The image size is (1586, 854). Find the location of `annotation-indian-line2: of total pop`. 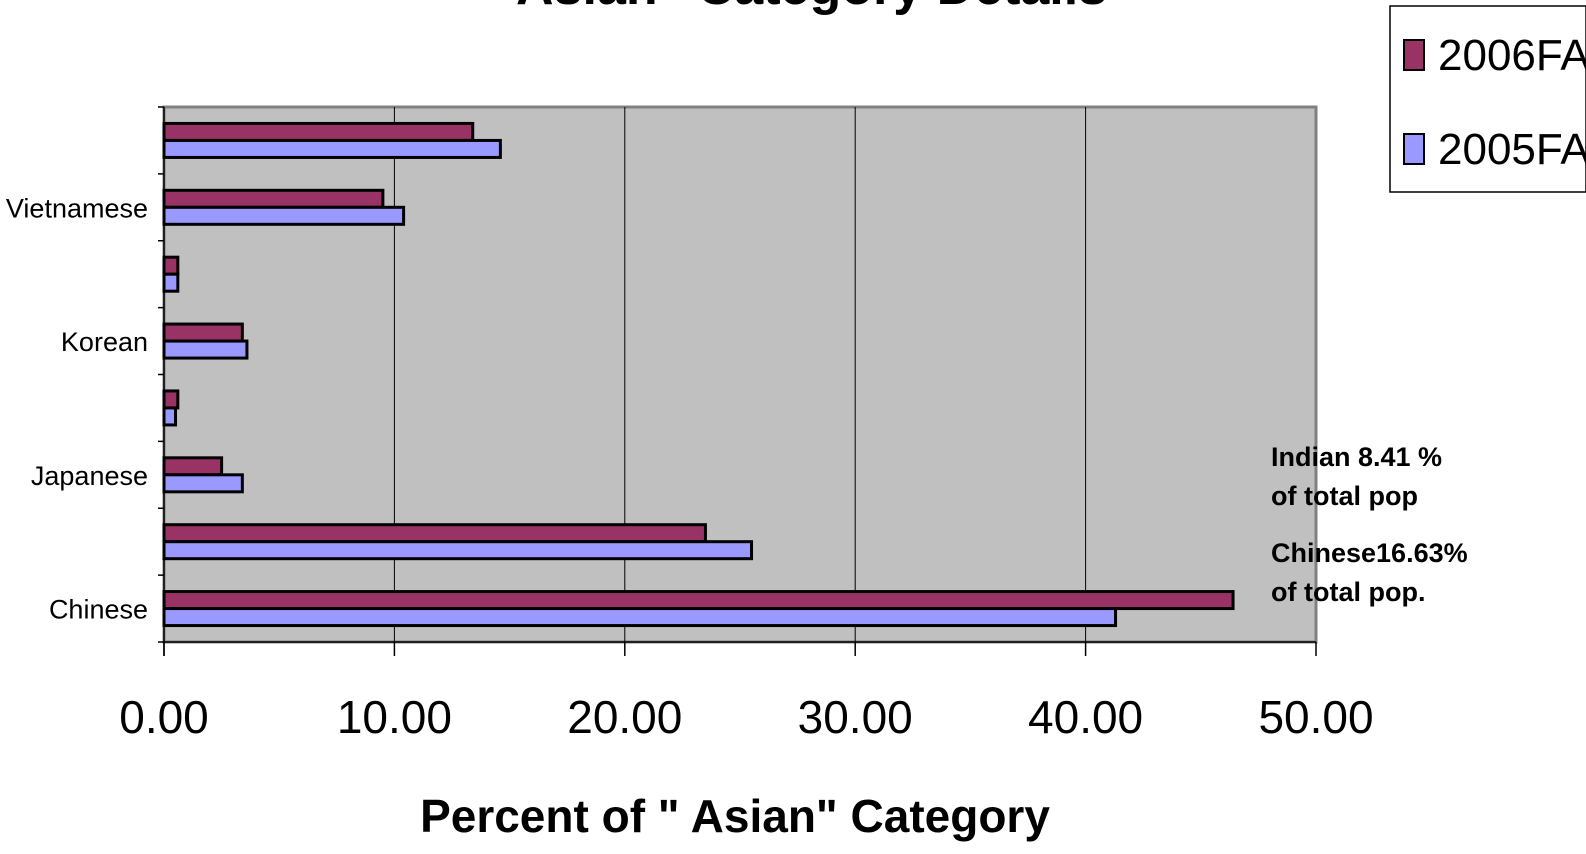

annotation-indian-line2: of total pop is located at coordinates (1344, 496).